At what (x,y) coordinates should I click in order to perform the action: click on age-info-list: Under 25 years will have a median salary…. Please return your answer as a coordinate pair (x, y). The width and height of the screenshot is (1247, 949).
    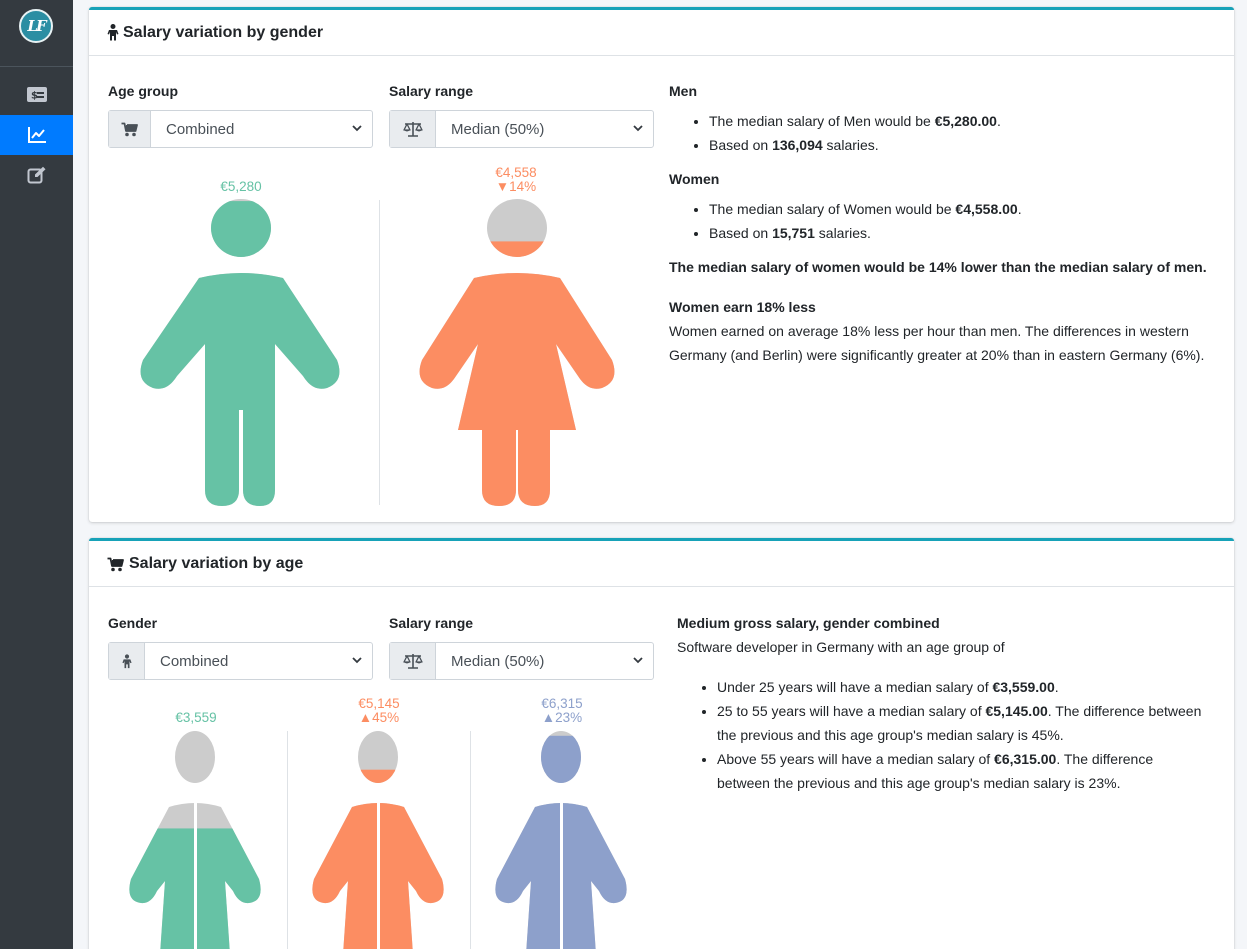
    Looking at the image, I should click on (942, 735).